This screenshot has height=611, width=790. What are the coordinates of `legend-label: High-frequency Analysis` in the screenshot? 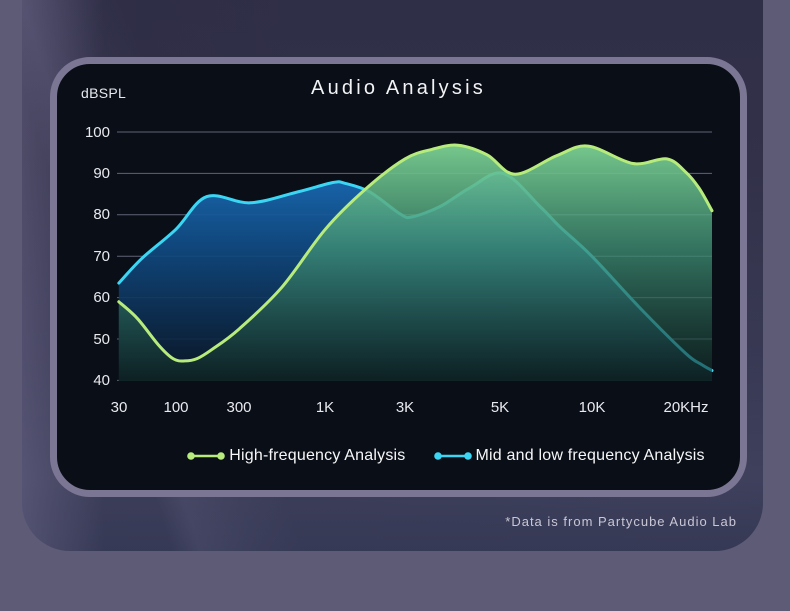 It's located at (317, 455).